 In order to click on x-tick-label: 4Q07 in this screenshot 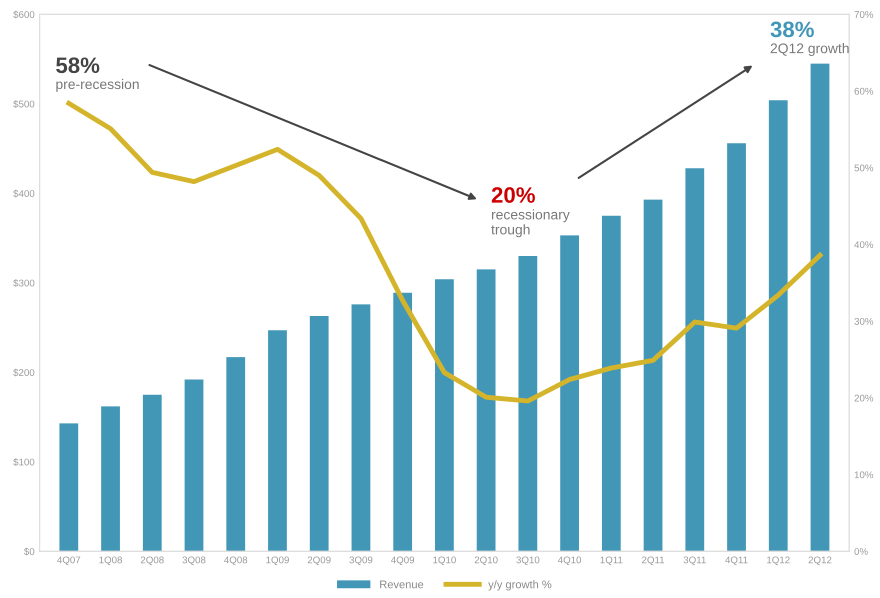, I will do `click(68, 561)`.